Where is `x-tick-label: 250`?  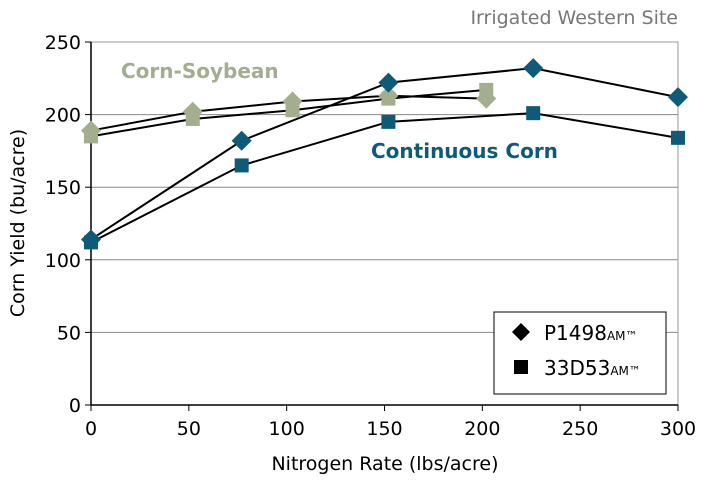 x-tick-label: 250 is located at coordinates (580, 429).